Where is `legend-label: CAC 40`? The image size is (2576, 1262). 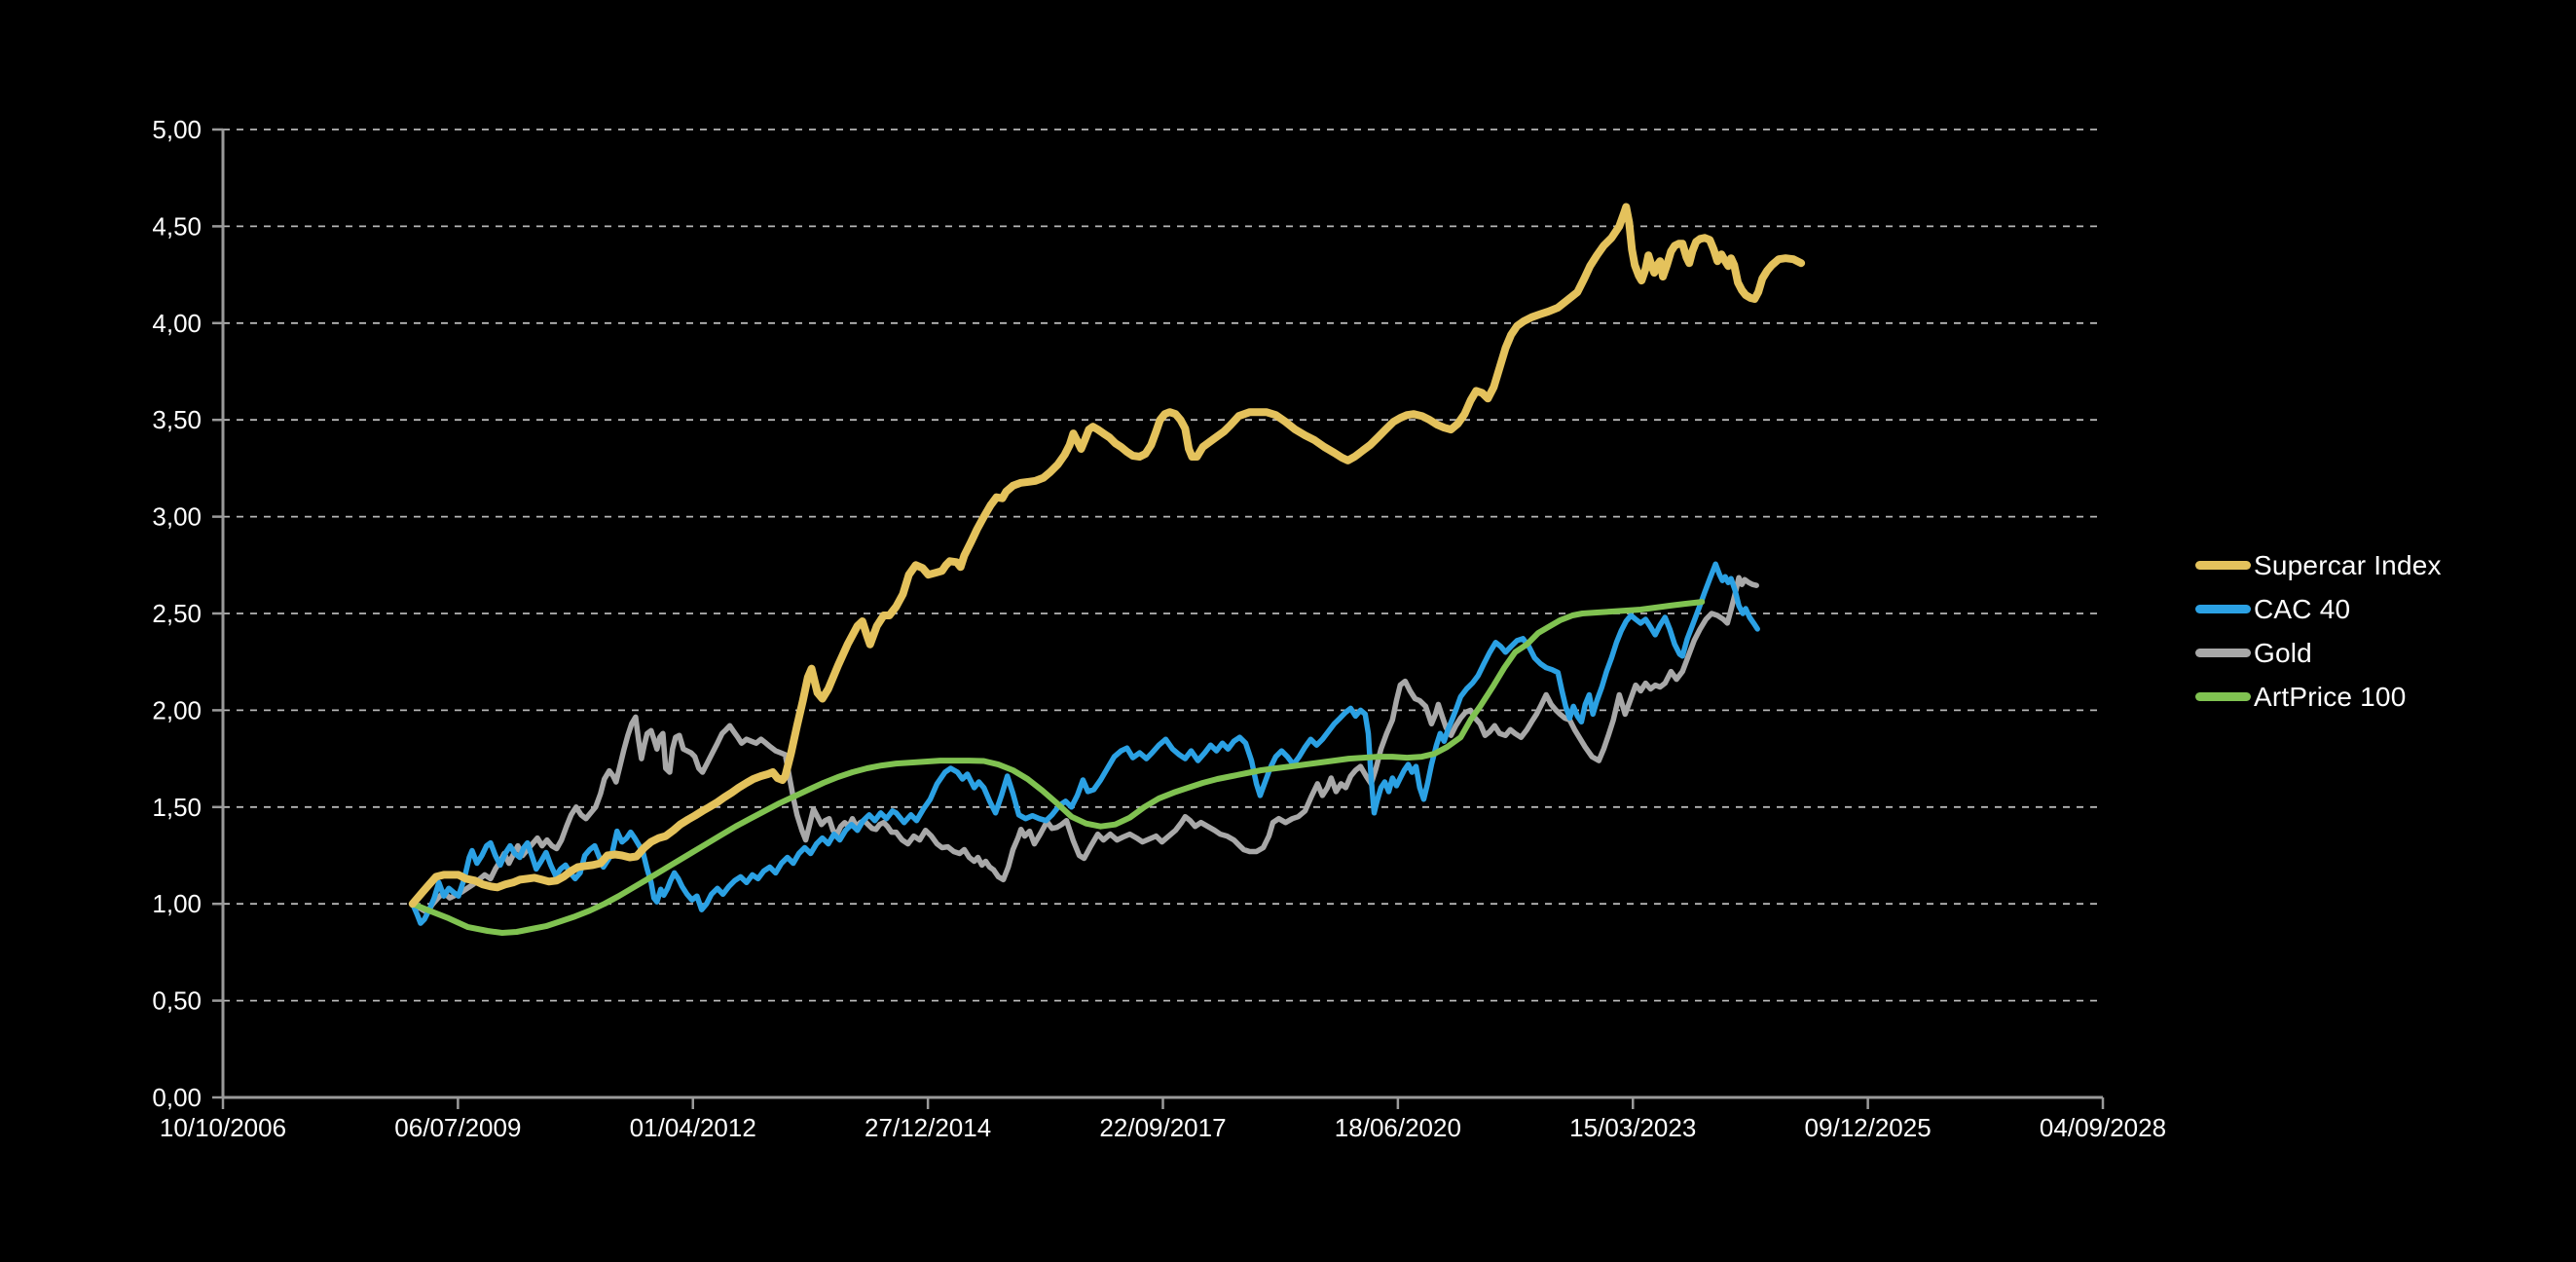
legend-label: CAC 40 is located at coordinates (2302, 608).